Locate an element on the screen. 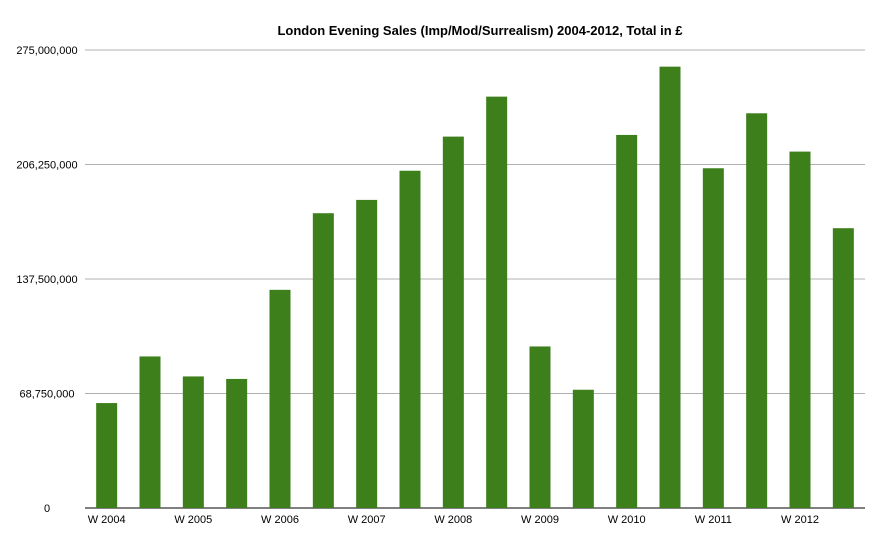  x-tick-label: W 2011 is located at coordinates (713, 520).